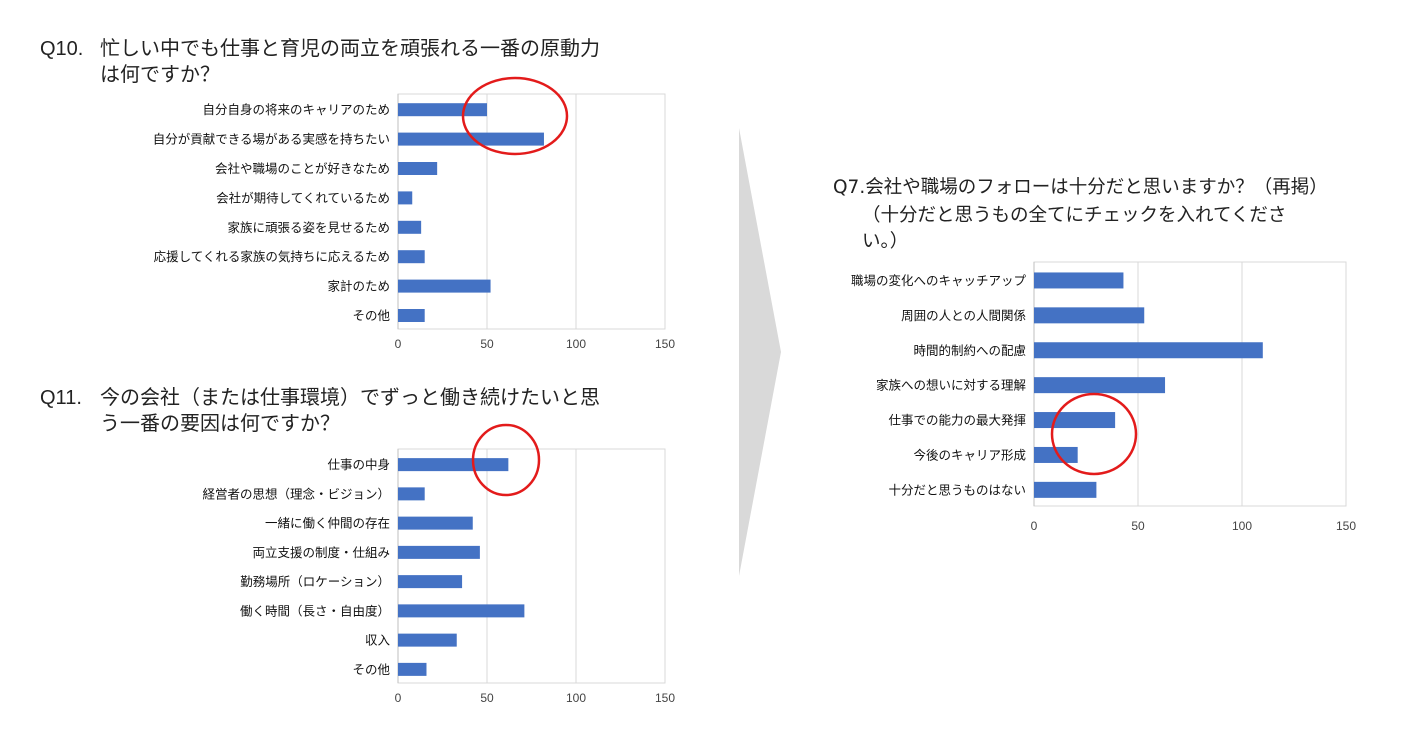 Image resolution: width=1426 pixels, height=748 pixels. What do you see at coordinates (969, 350) in the screenshot?
I see `q7-category-label: 時間的制約への配慮` at bounding box center [969, 350].